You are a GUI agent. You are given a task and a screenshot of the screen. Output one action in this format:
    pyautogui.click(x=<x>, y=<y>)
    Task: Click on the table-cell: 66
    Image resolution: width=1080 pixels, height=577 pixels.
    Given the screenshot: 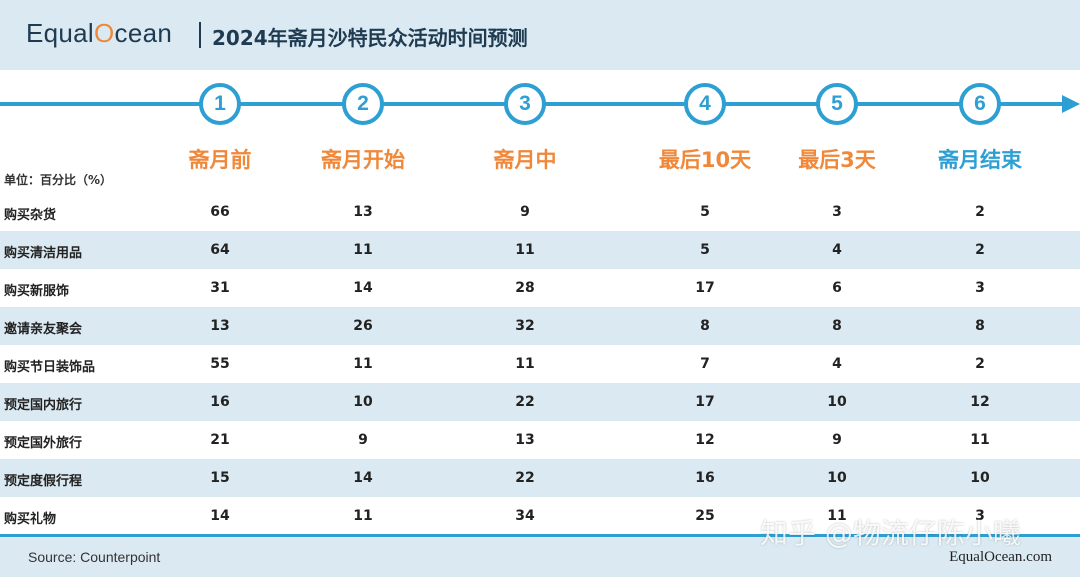 What is the action you would take?
    pyautogui.click(x=220, y=212)
    